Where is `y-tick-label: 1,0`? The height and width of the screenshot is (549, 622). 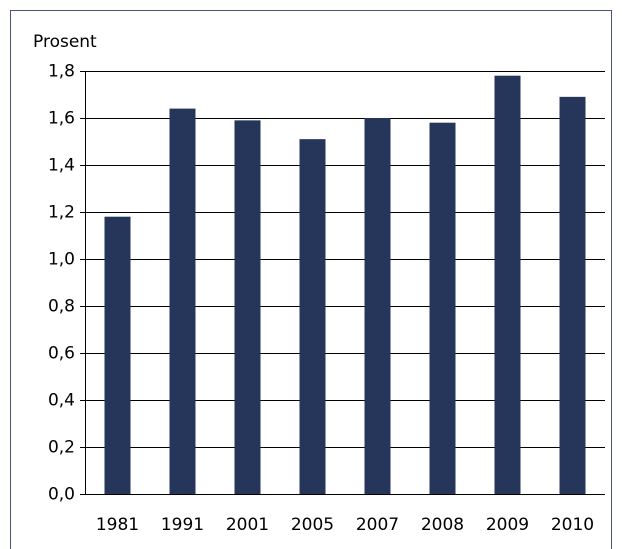 y-tick-label: 1,0 is located at coordinates (61, 260).